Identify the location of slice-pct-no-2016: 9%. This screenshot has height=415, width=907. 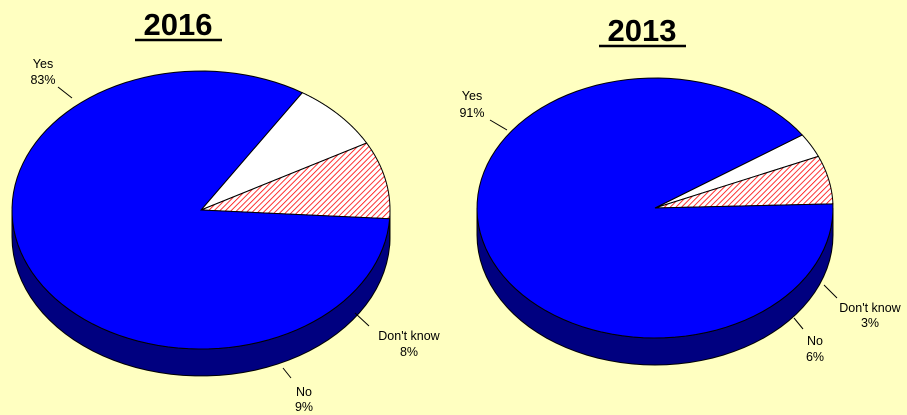
(304, 407).